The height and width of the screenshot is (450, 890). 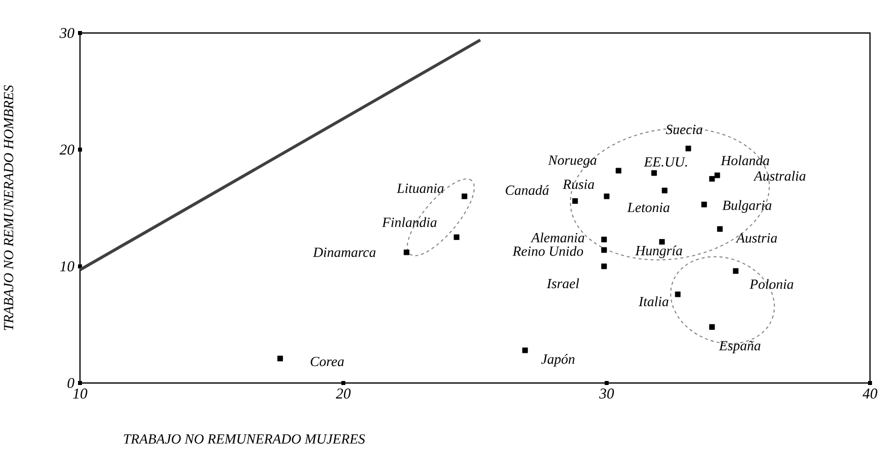 I want to click on annotation: EE.UU., so click(x=665, y=162).